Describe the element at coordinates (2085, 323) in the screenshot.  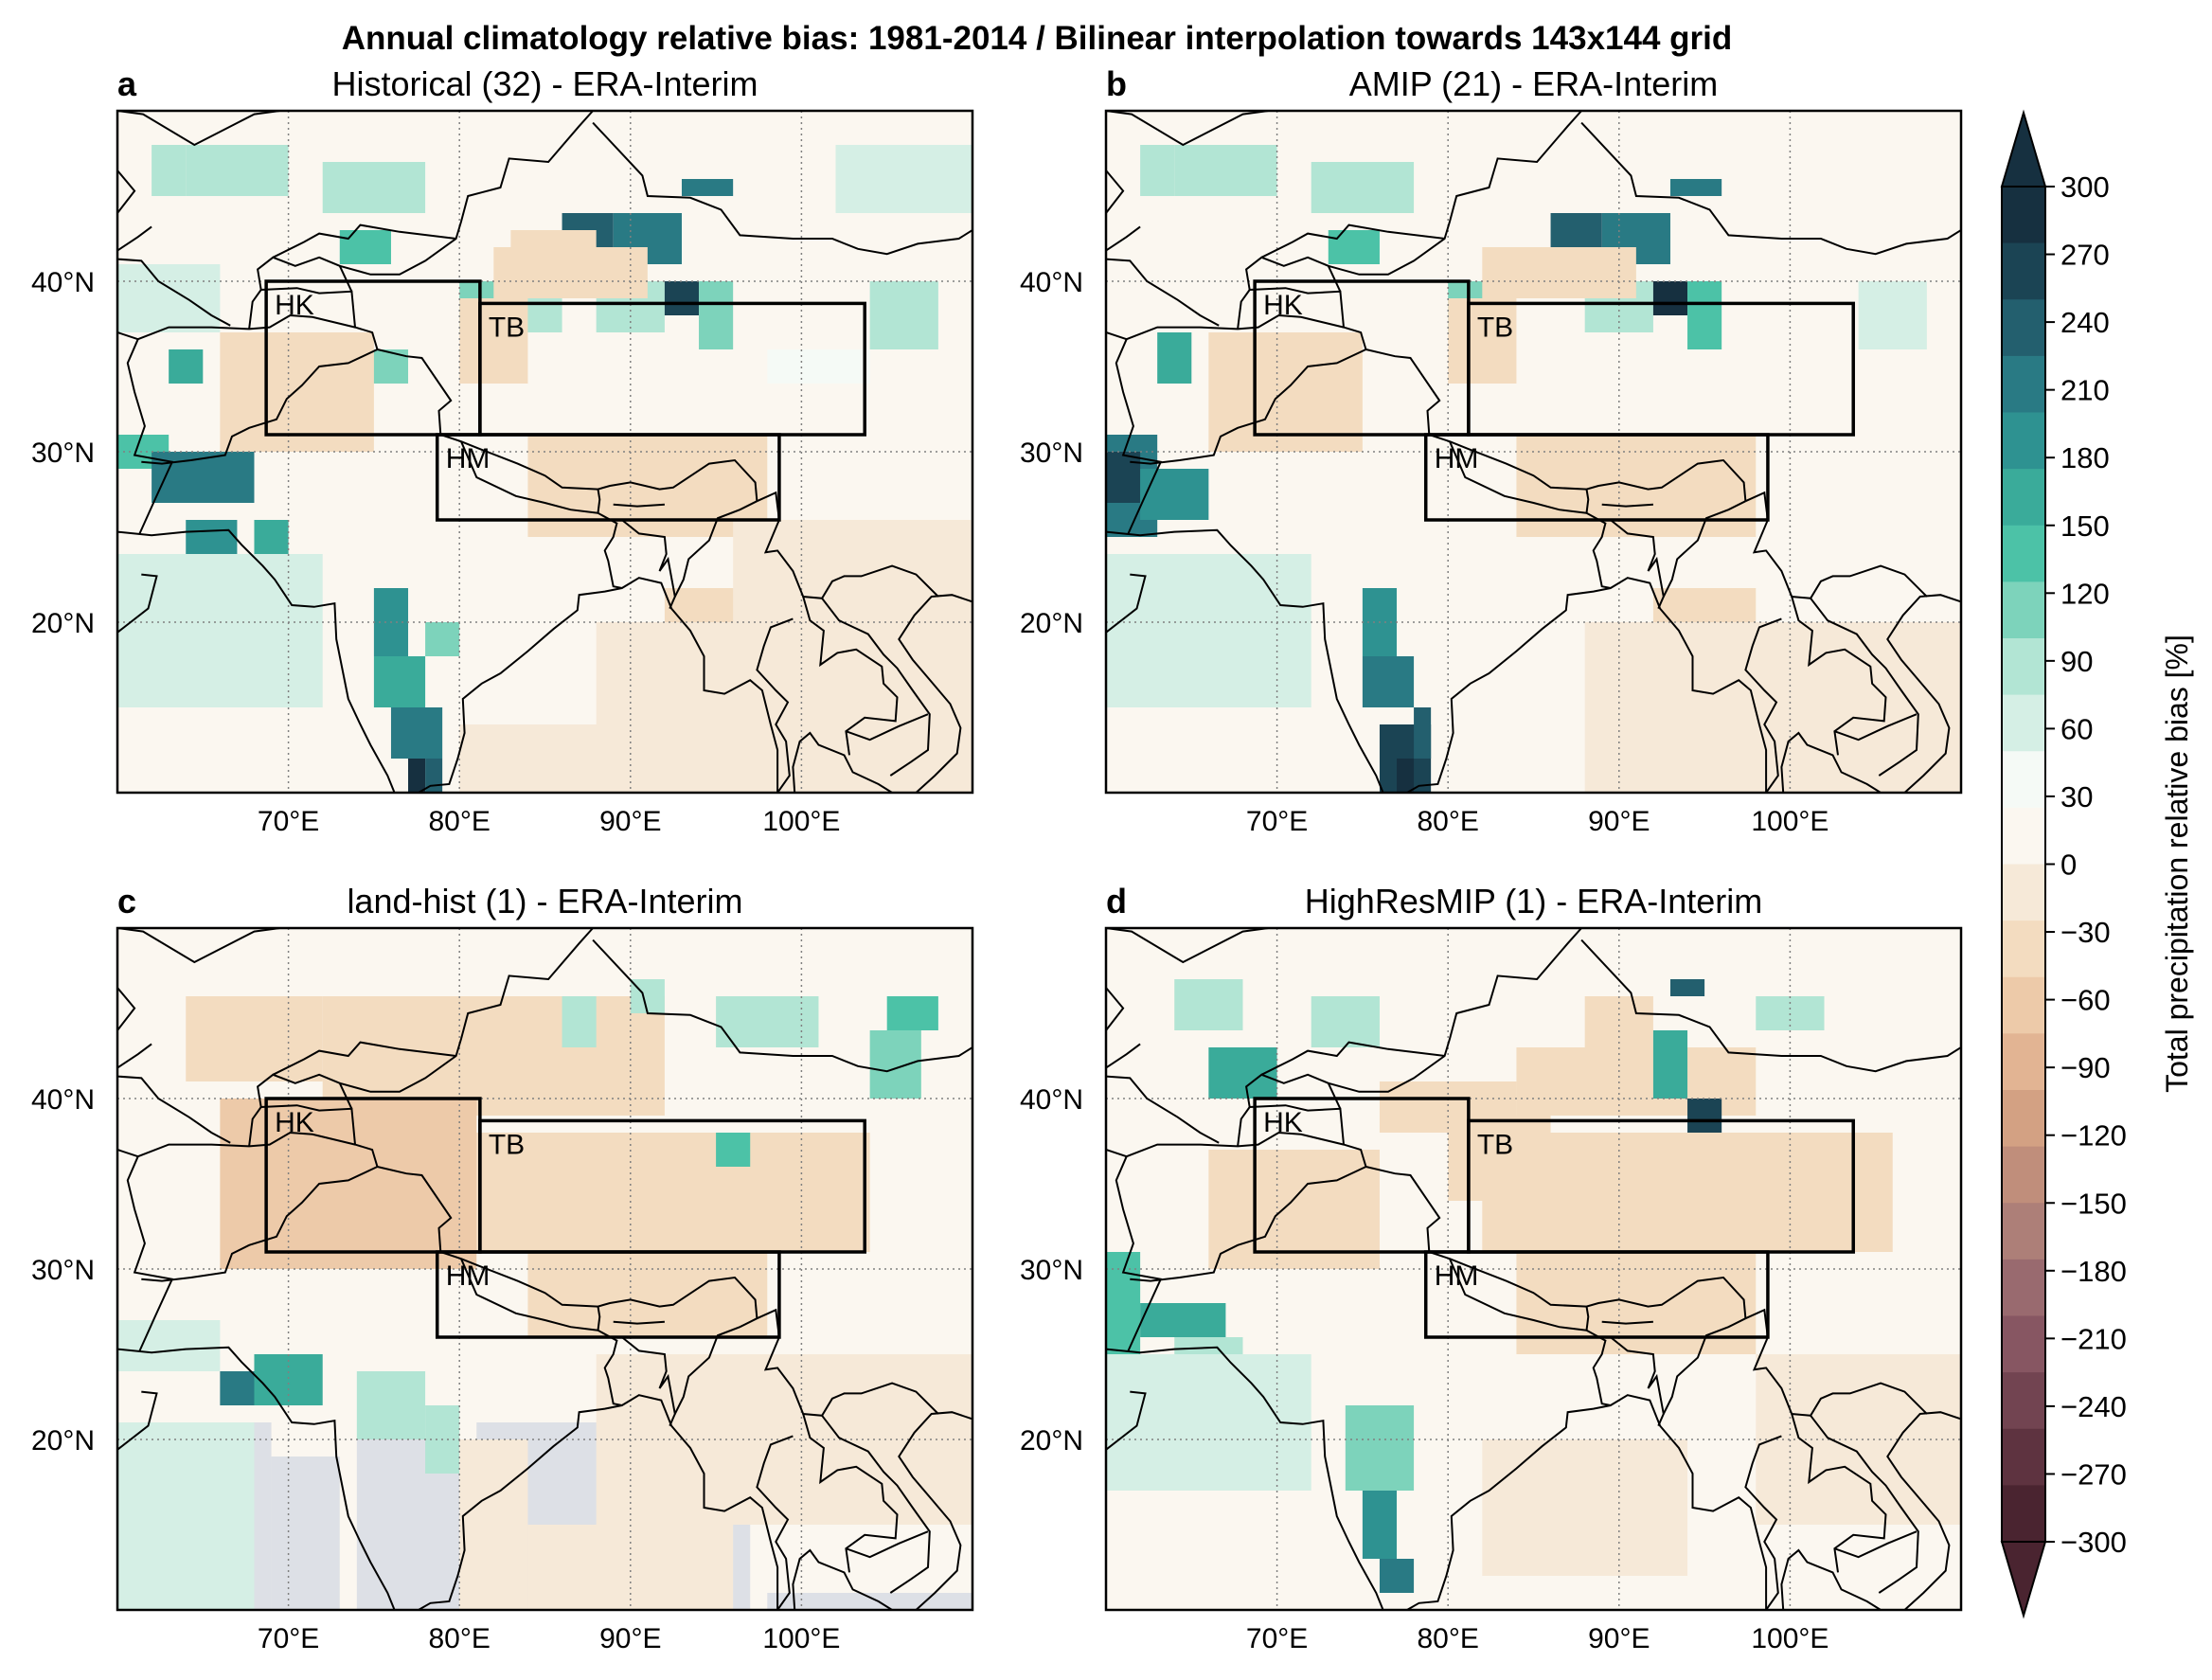
I see `colorbar-tick-label: 240` at that location.